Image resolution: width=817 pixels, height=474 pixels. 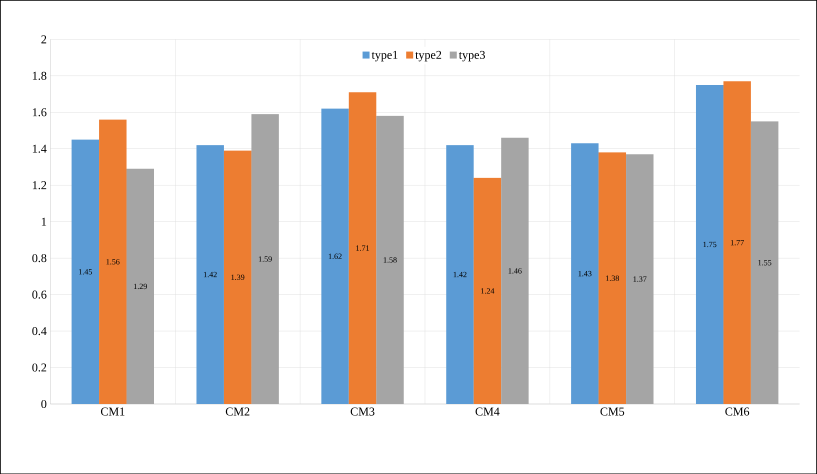 I want to click on y-tick-label: 1.8, so click(x=39, y=76).